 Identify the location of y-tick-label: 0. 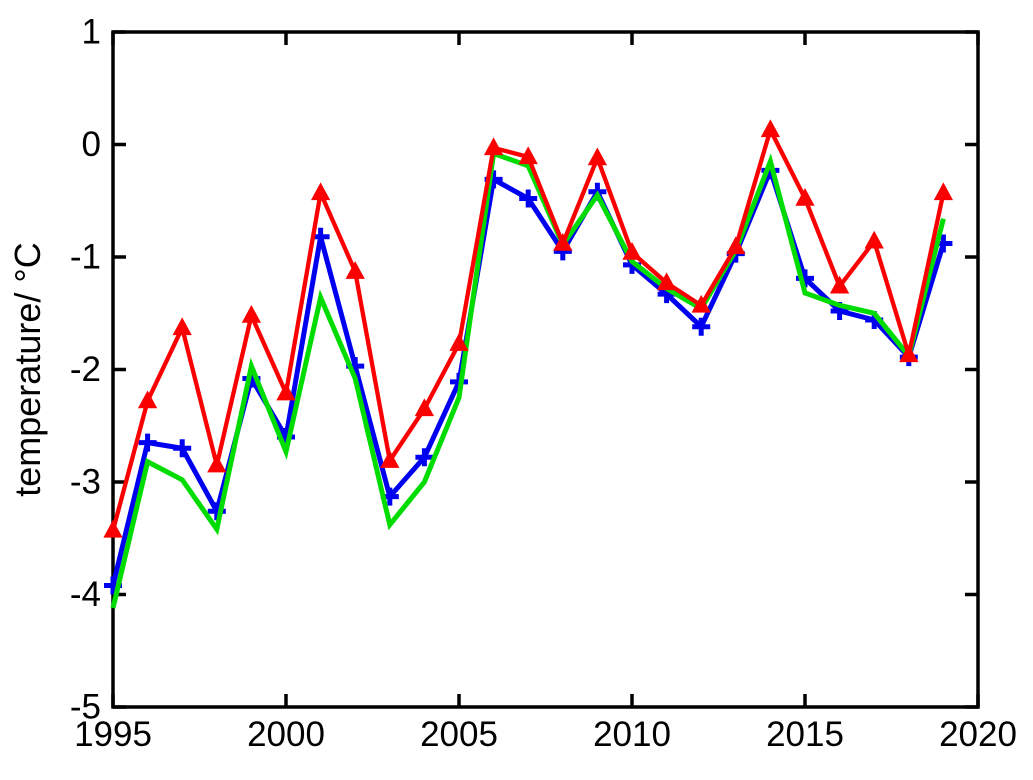
(91, 144).